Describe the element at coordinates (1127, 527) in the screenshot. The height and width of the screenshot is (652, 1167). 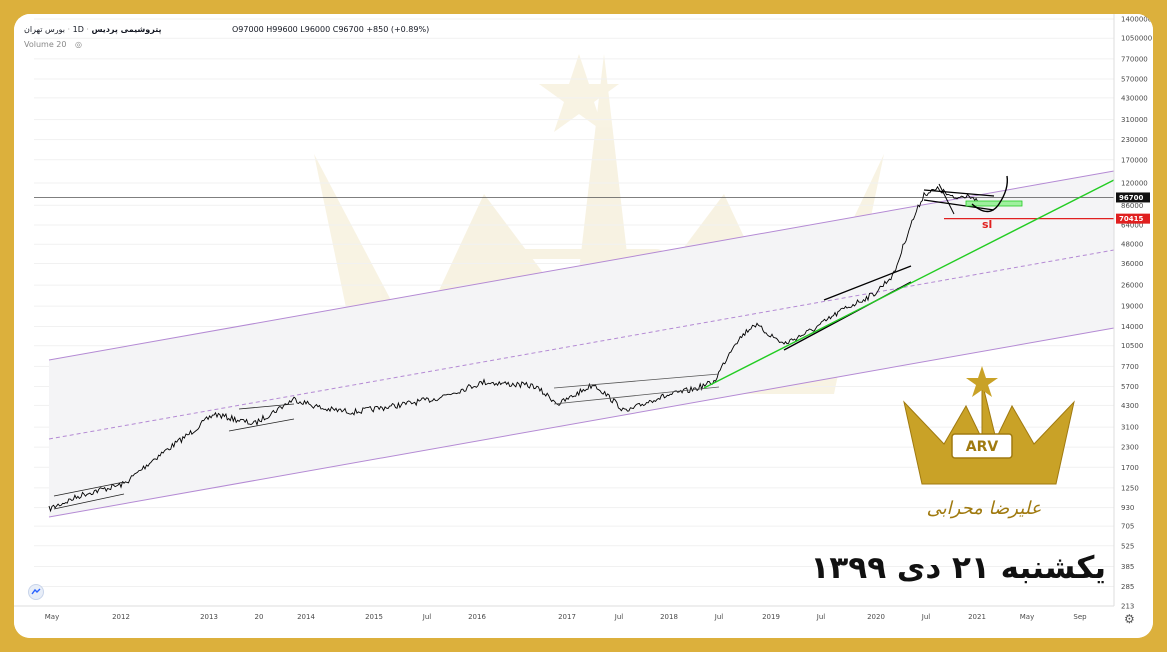
I see `y-tick-label: 705` at that location.